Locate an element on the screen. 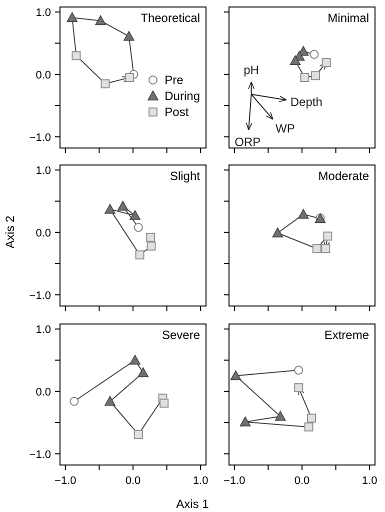 The width and height of the screenshot is (385, 512). chart-title: Minimal is located at coordinates (348, 18).